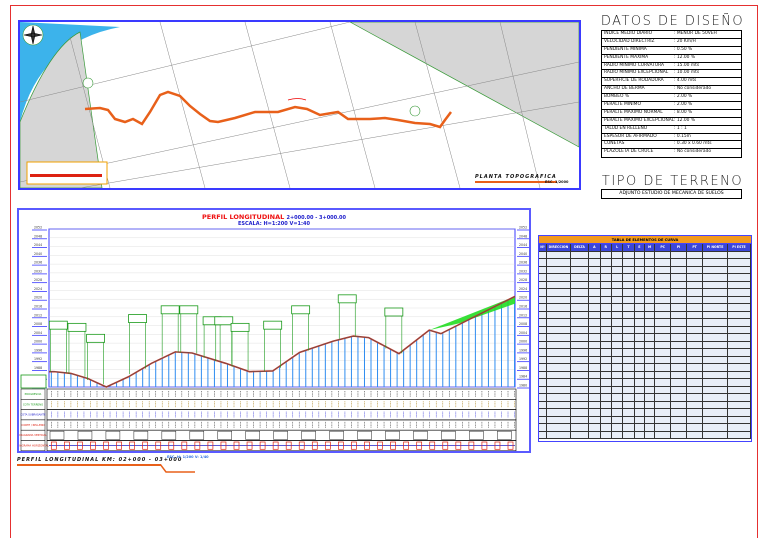 The image size is (768, 542). What do you see at coordinates (685, 81) in the screenshot?
I see `design-param-value: : 4.00 mts` at bounding box center [685, 81].